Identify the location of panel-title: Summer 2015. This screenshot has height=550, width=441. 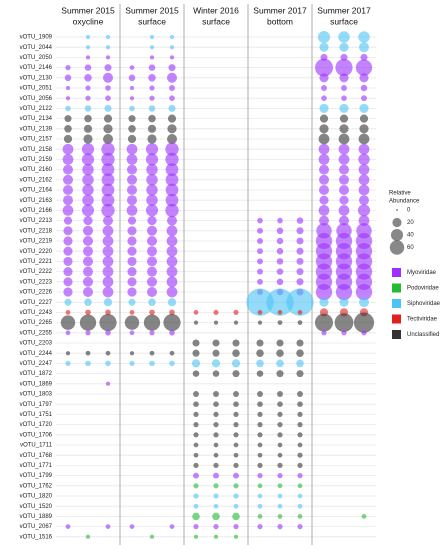
(152, 10).